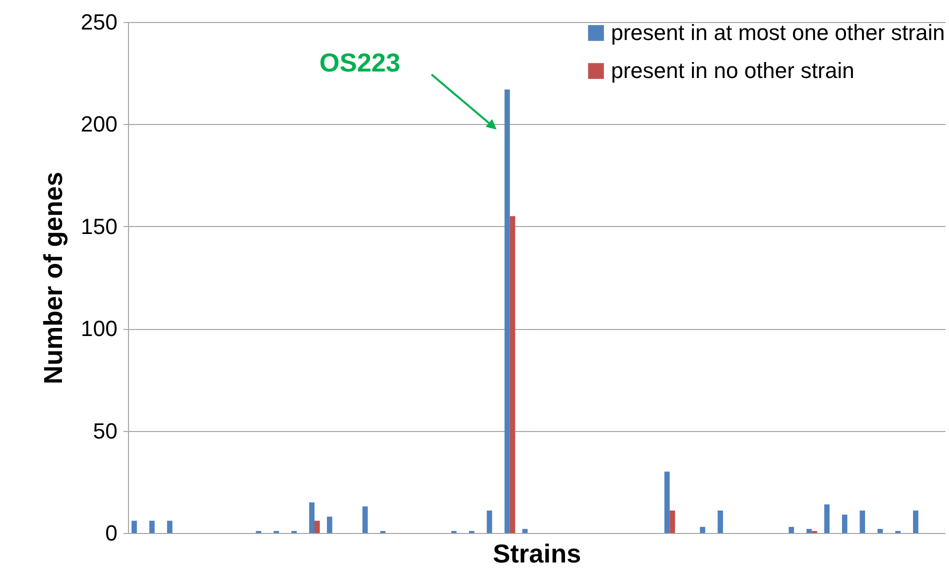 The image size is (949, 586). I want to click on annotation: OS223, so click(359, 62).